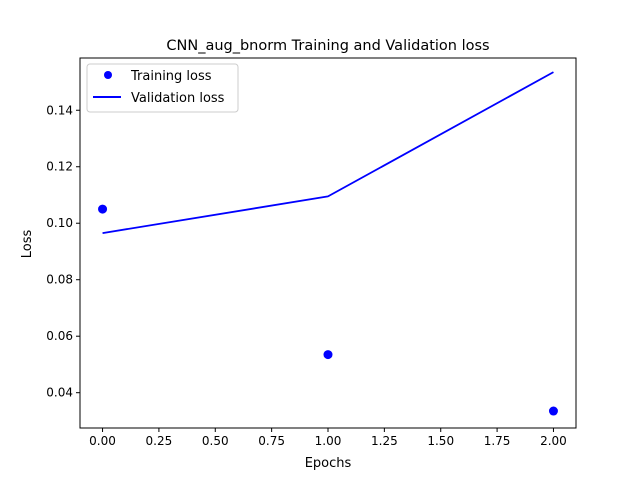  Describe the element at coordinates (102, 441) in the screenshot. I see `x-tick-label: 0.00` at that location.